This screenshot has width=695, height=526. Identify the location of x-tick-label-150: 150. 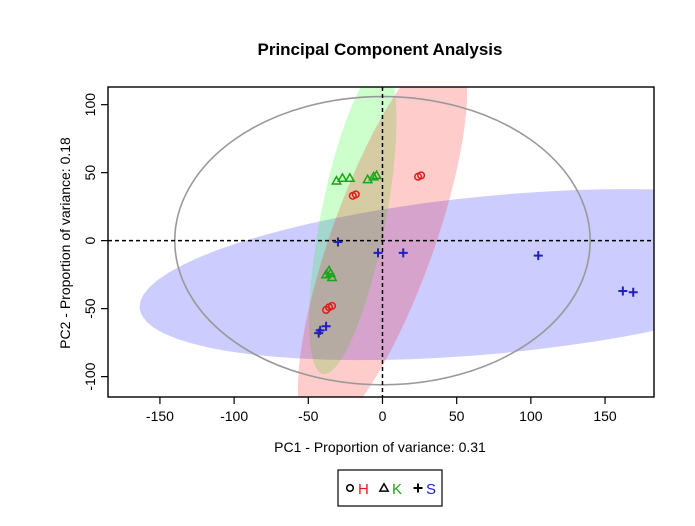
(605, 416).